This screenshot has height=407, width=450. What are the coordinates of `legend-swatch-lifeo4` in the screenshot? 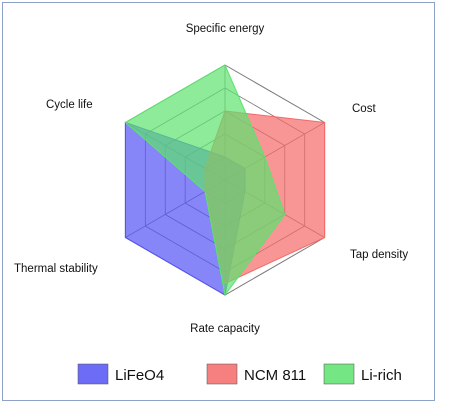 It's located at (93, 374).